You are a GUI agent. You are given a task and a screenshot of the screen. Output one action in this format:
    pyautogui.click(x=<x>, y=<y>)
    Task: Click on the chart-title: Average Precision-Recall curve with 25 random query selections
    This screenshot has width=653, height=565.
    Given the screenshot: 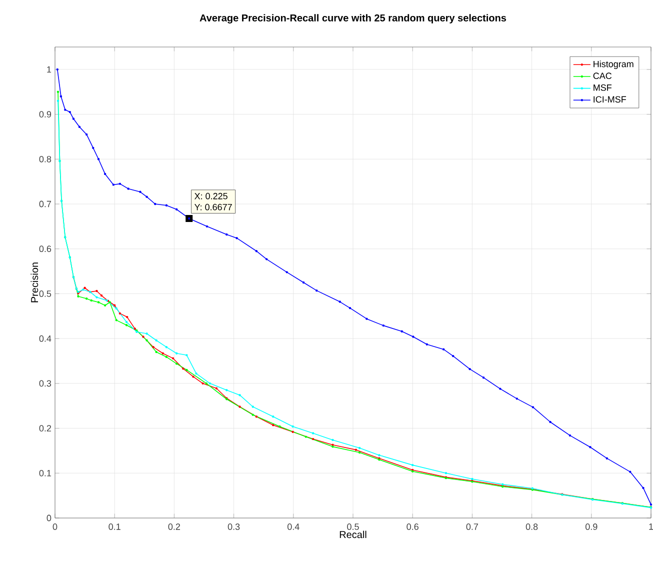 What is the action you would take?
    pyautogui.click(x=353, y=19)
    